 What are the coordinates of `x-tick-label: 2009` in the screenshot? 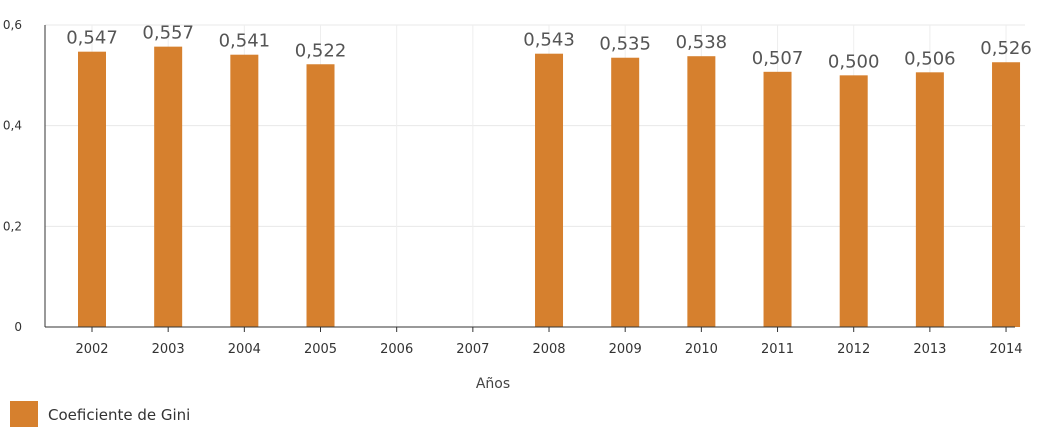 It's located at (625, 349).